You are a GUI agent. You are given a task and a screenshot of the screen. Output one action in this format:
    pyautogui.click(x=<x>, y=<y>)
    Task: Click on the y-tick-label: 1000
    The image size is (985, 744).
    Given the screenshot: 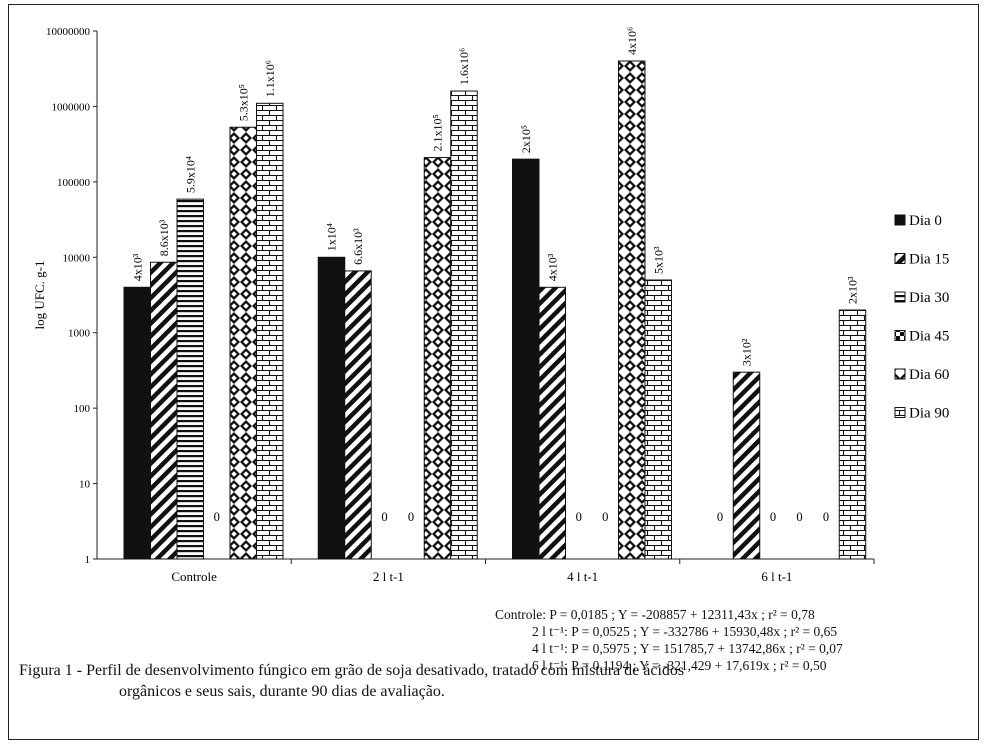 What is the action you would take?
    pyautogui.click(x=79, y=334)
    